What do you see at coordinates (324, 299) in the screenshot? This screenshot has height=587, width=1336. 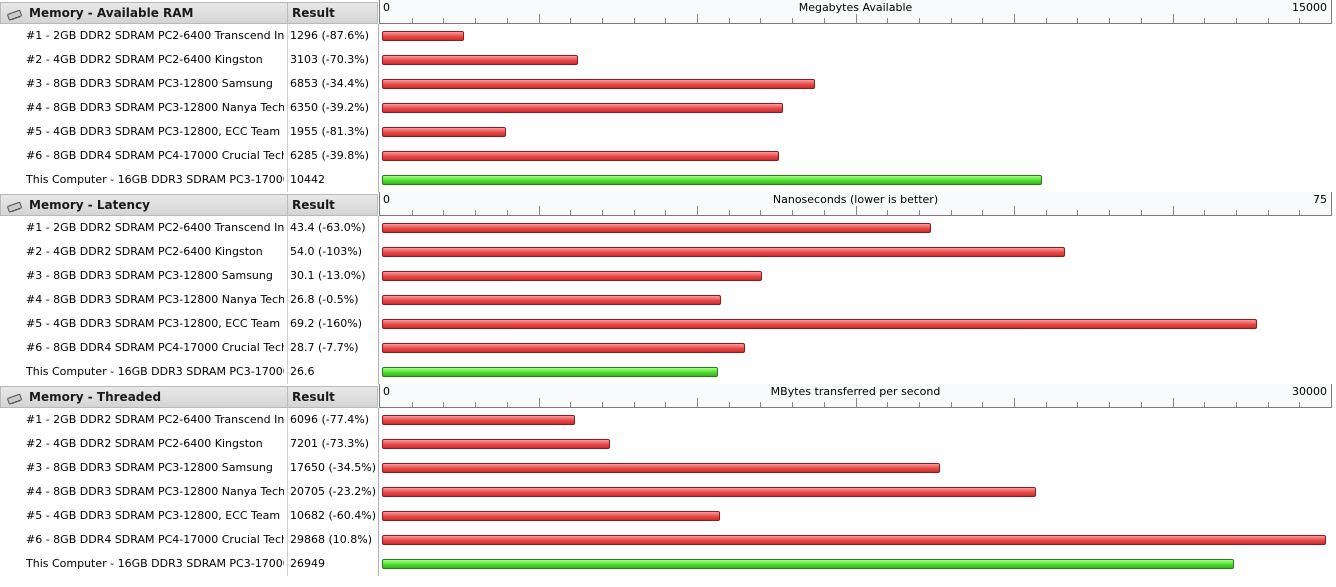 I see `result-value: 26.8 (-0.5%)` at bounding box center [324, 299].